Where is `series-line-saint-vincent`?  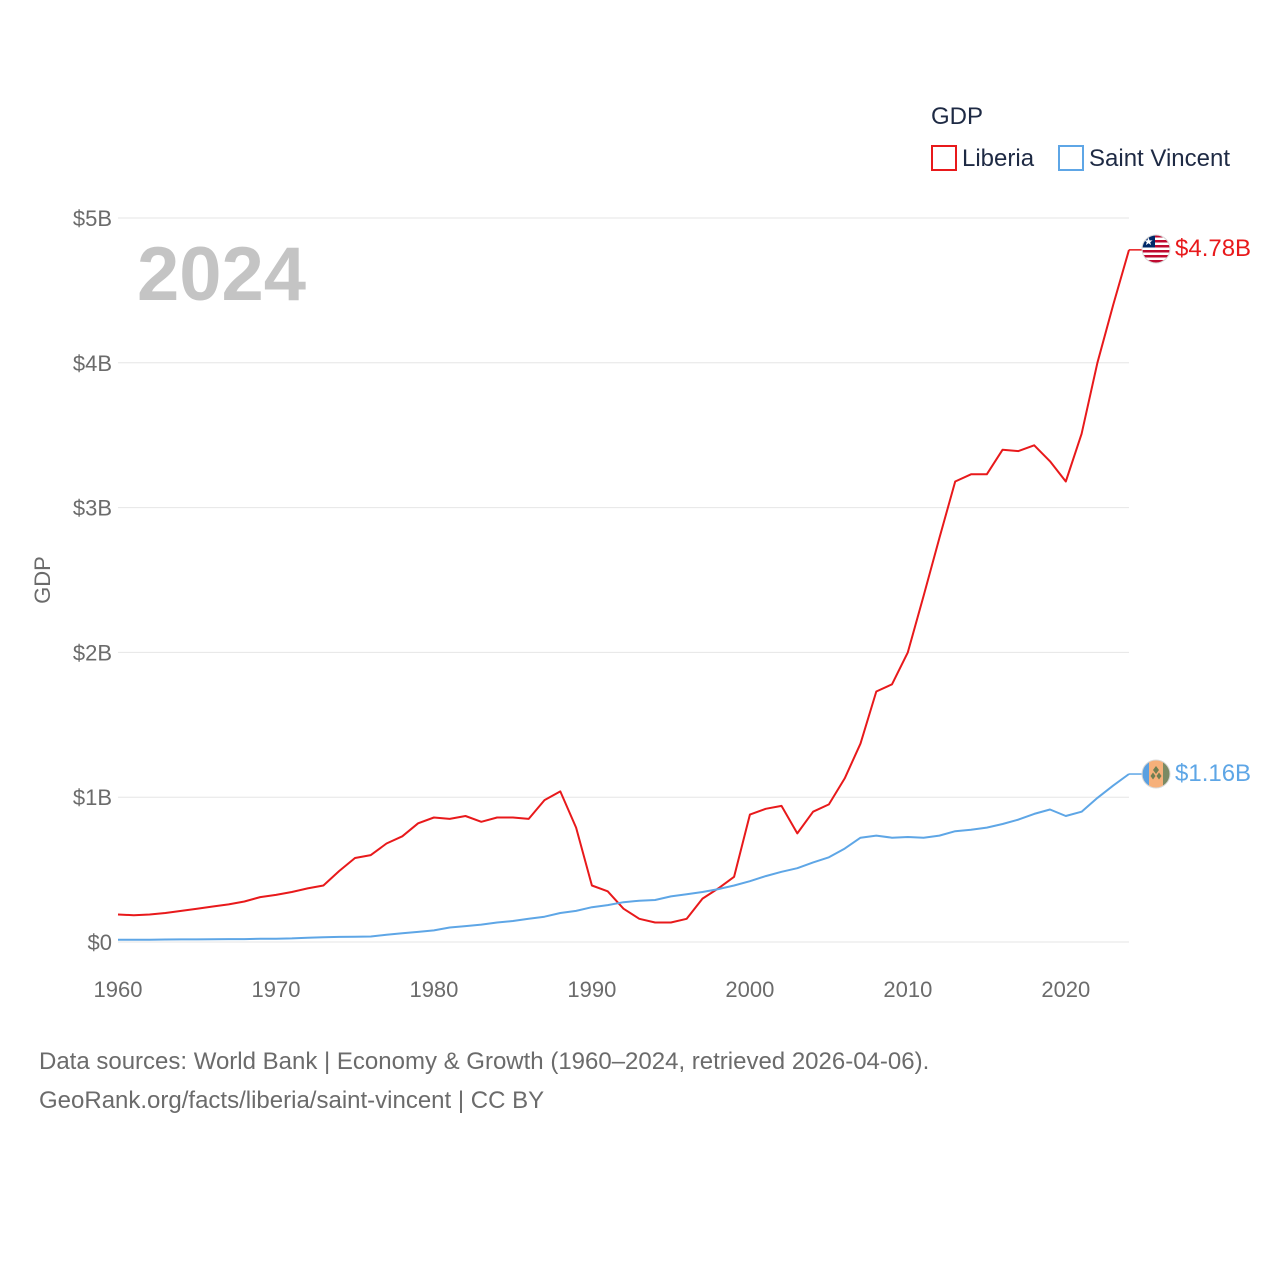
series-line-saint-vincent is located at coordinates (624, 857).